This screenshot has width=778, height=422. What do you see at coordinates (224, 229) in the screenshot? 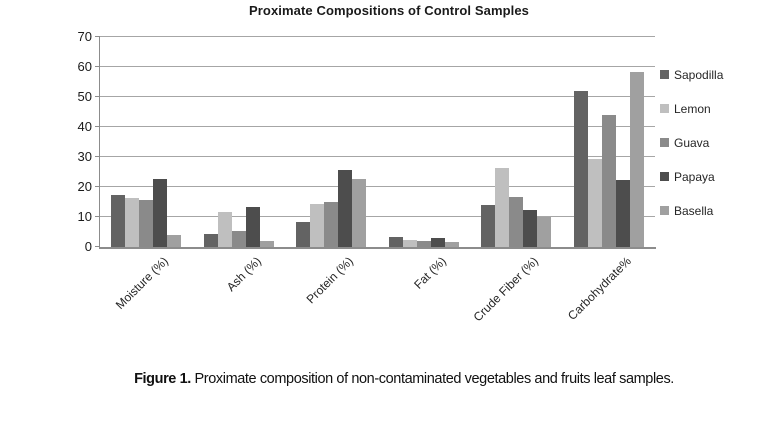
I see `bar-lemon-ash` at bounding box center [224, 229].